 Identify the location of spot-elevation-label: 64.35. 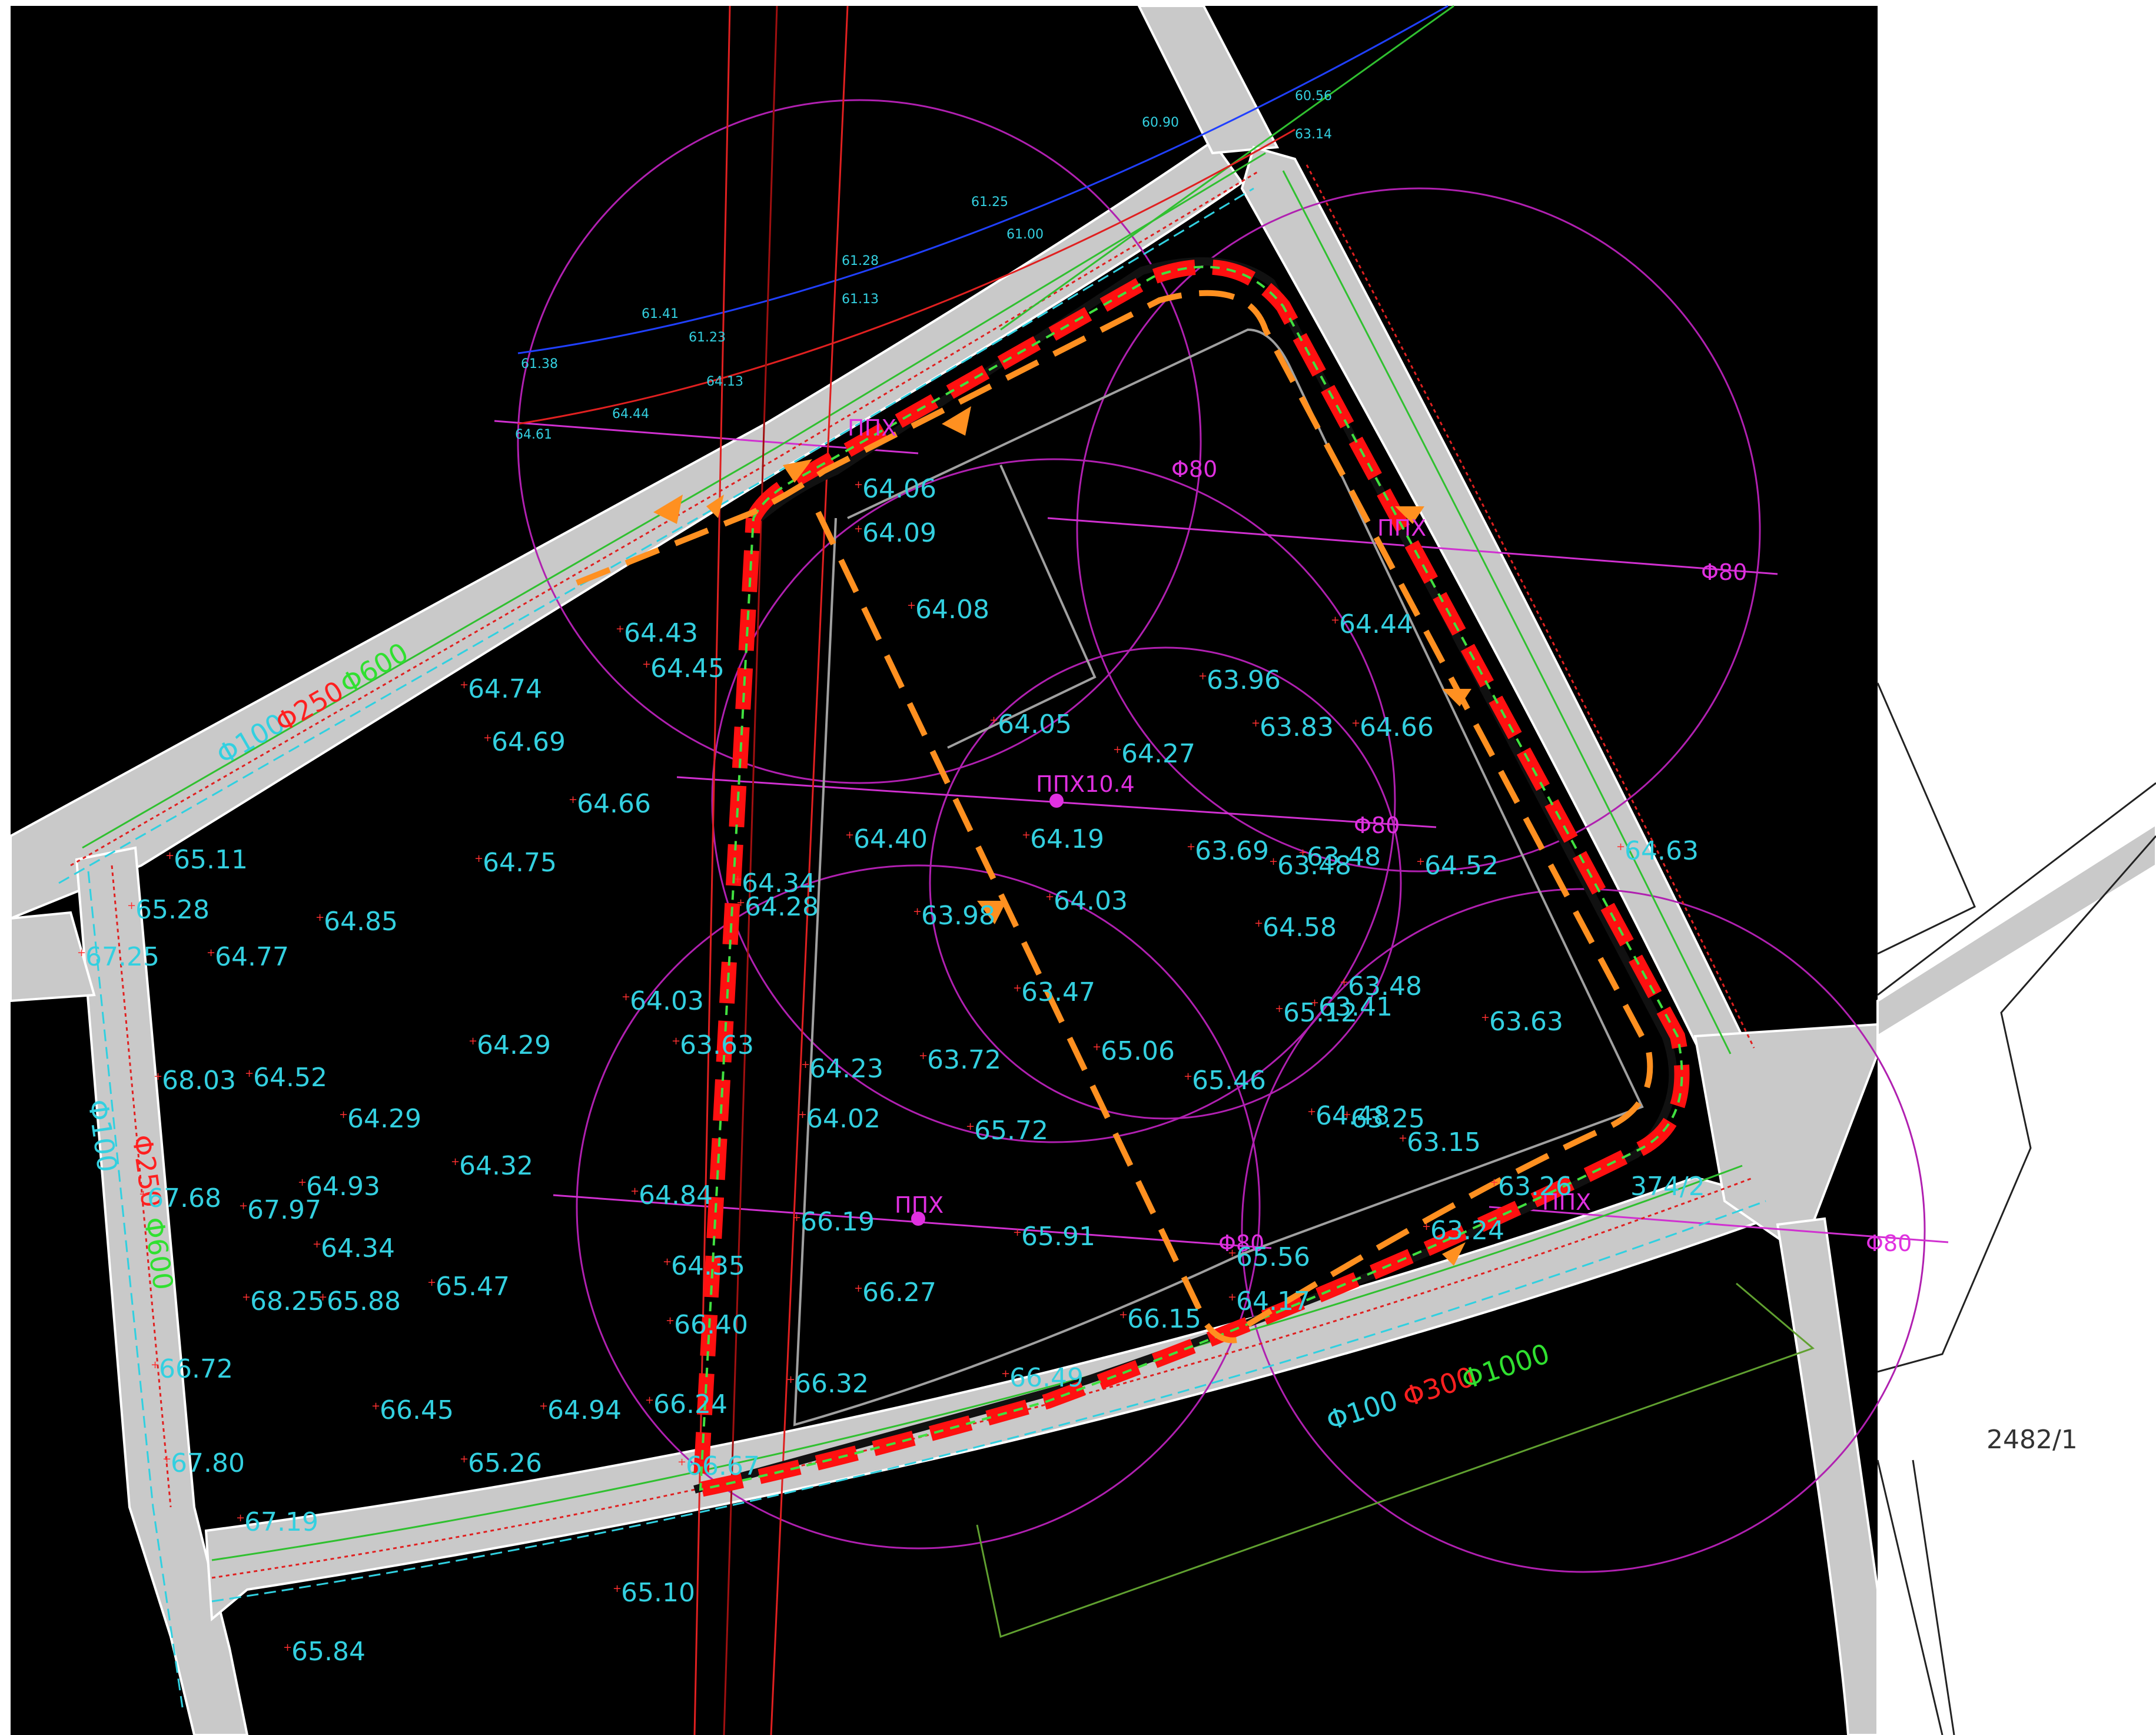
(708, 1266).